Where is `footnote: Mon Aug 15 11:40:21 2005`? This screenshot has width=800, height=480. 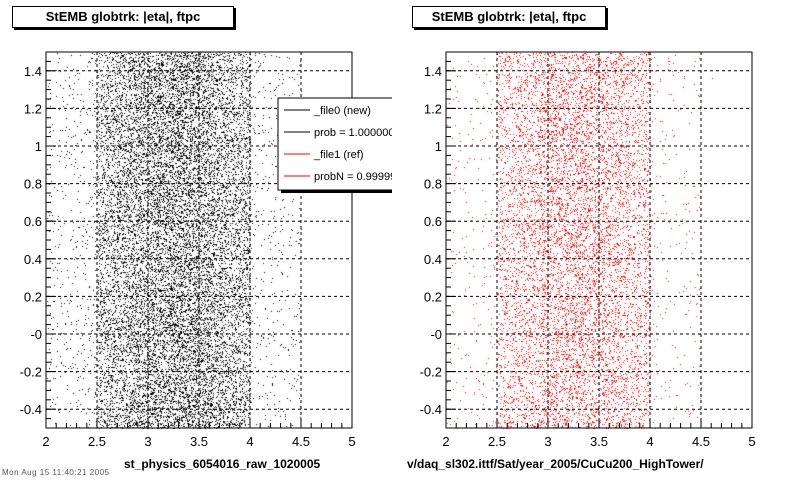
footnote: Mon Aug 15 11:40:21 2005 is located at coordinates (56, 472).